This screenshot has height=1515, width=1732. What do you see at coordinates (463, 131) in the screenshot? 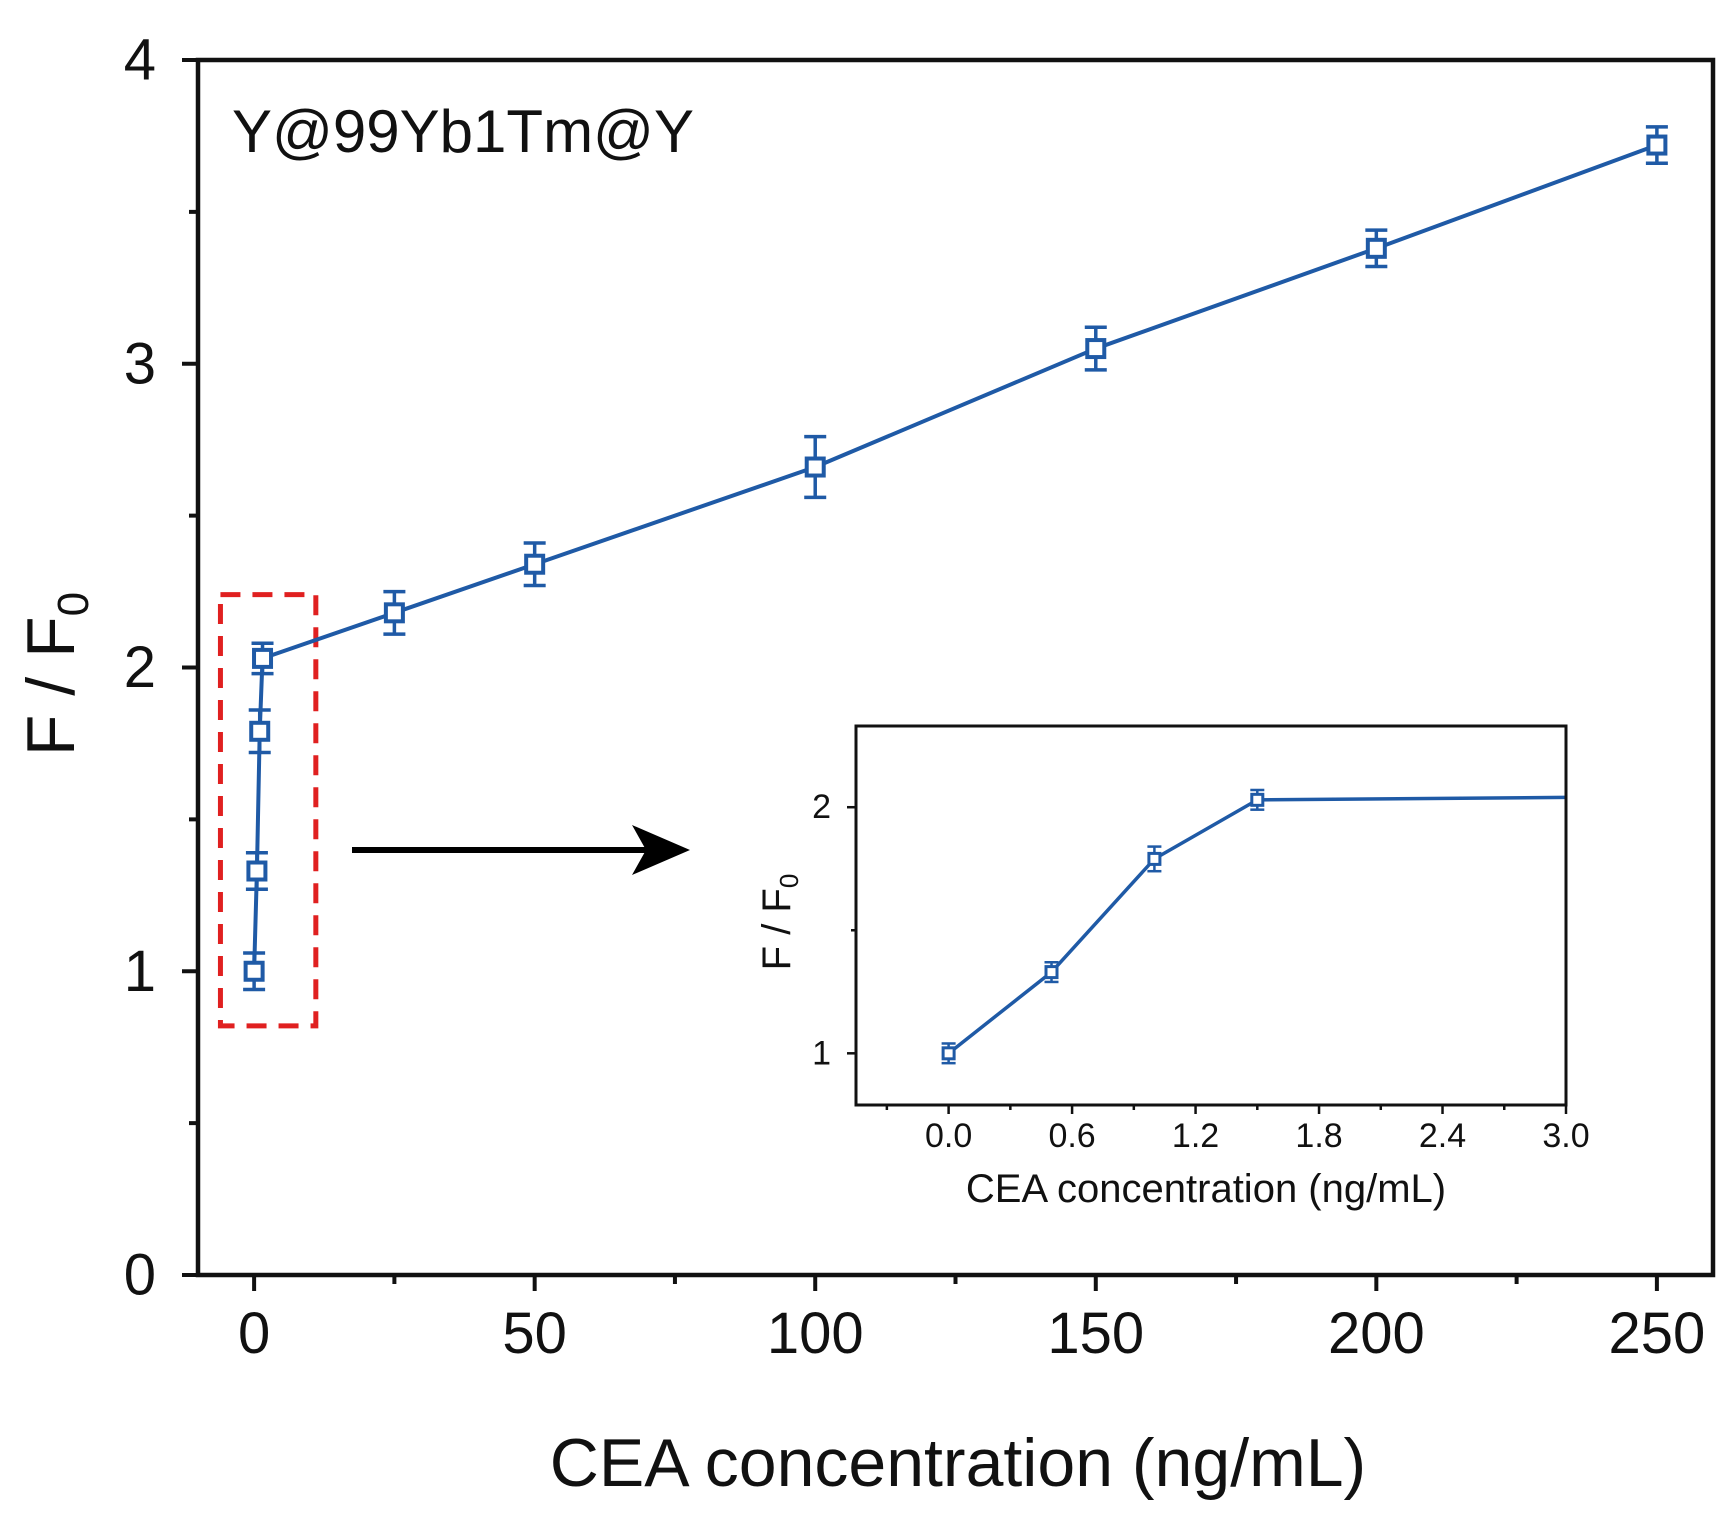
I see `main-chart-title: Y@99Yb1Tm@Y` at bounding box center [463, 131].